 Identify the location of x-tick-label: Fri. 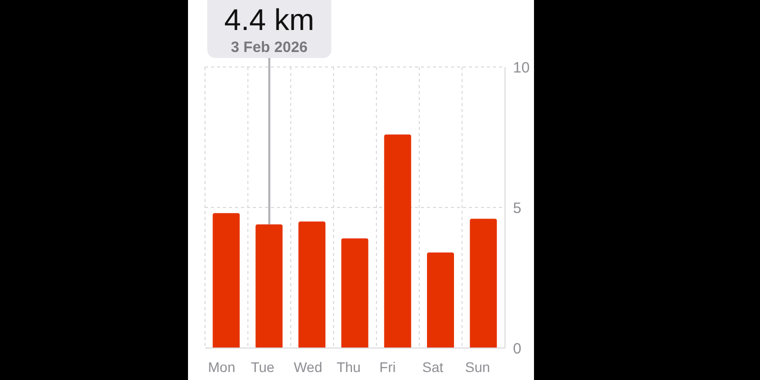
(387, 367).